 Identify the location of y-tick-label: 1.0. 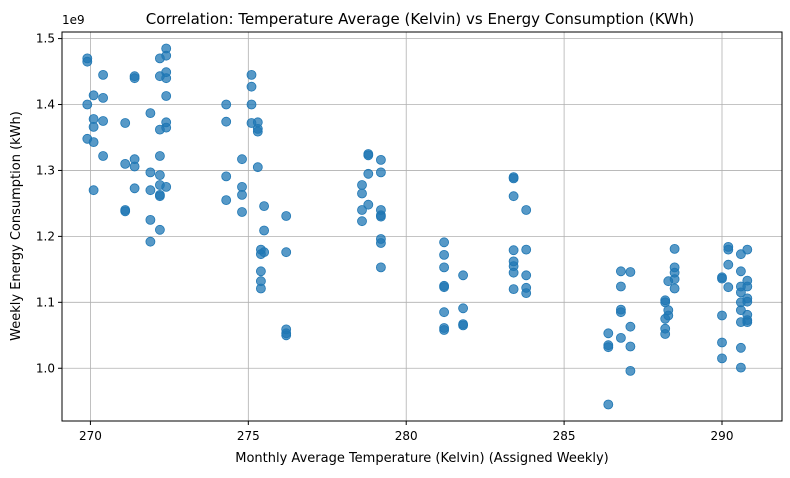
(45, 368).